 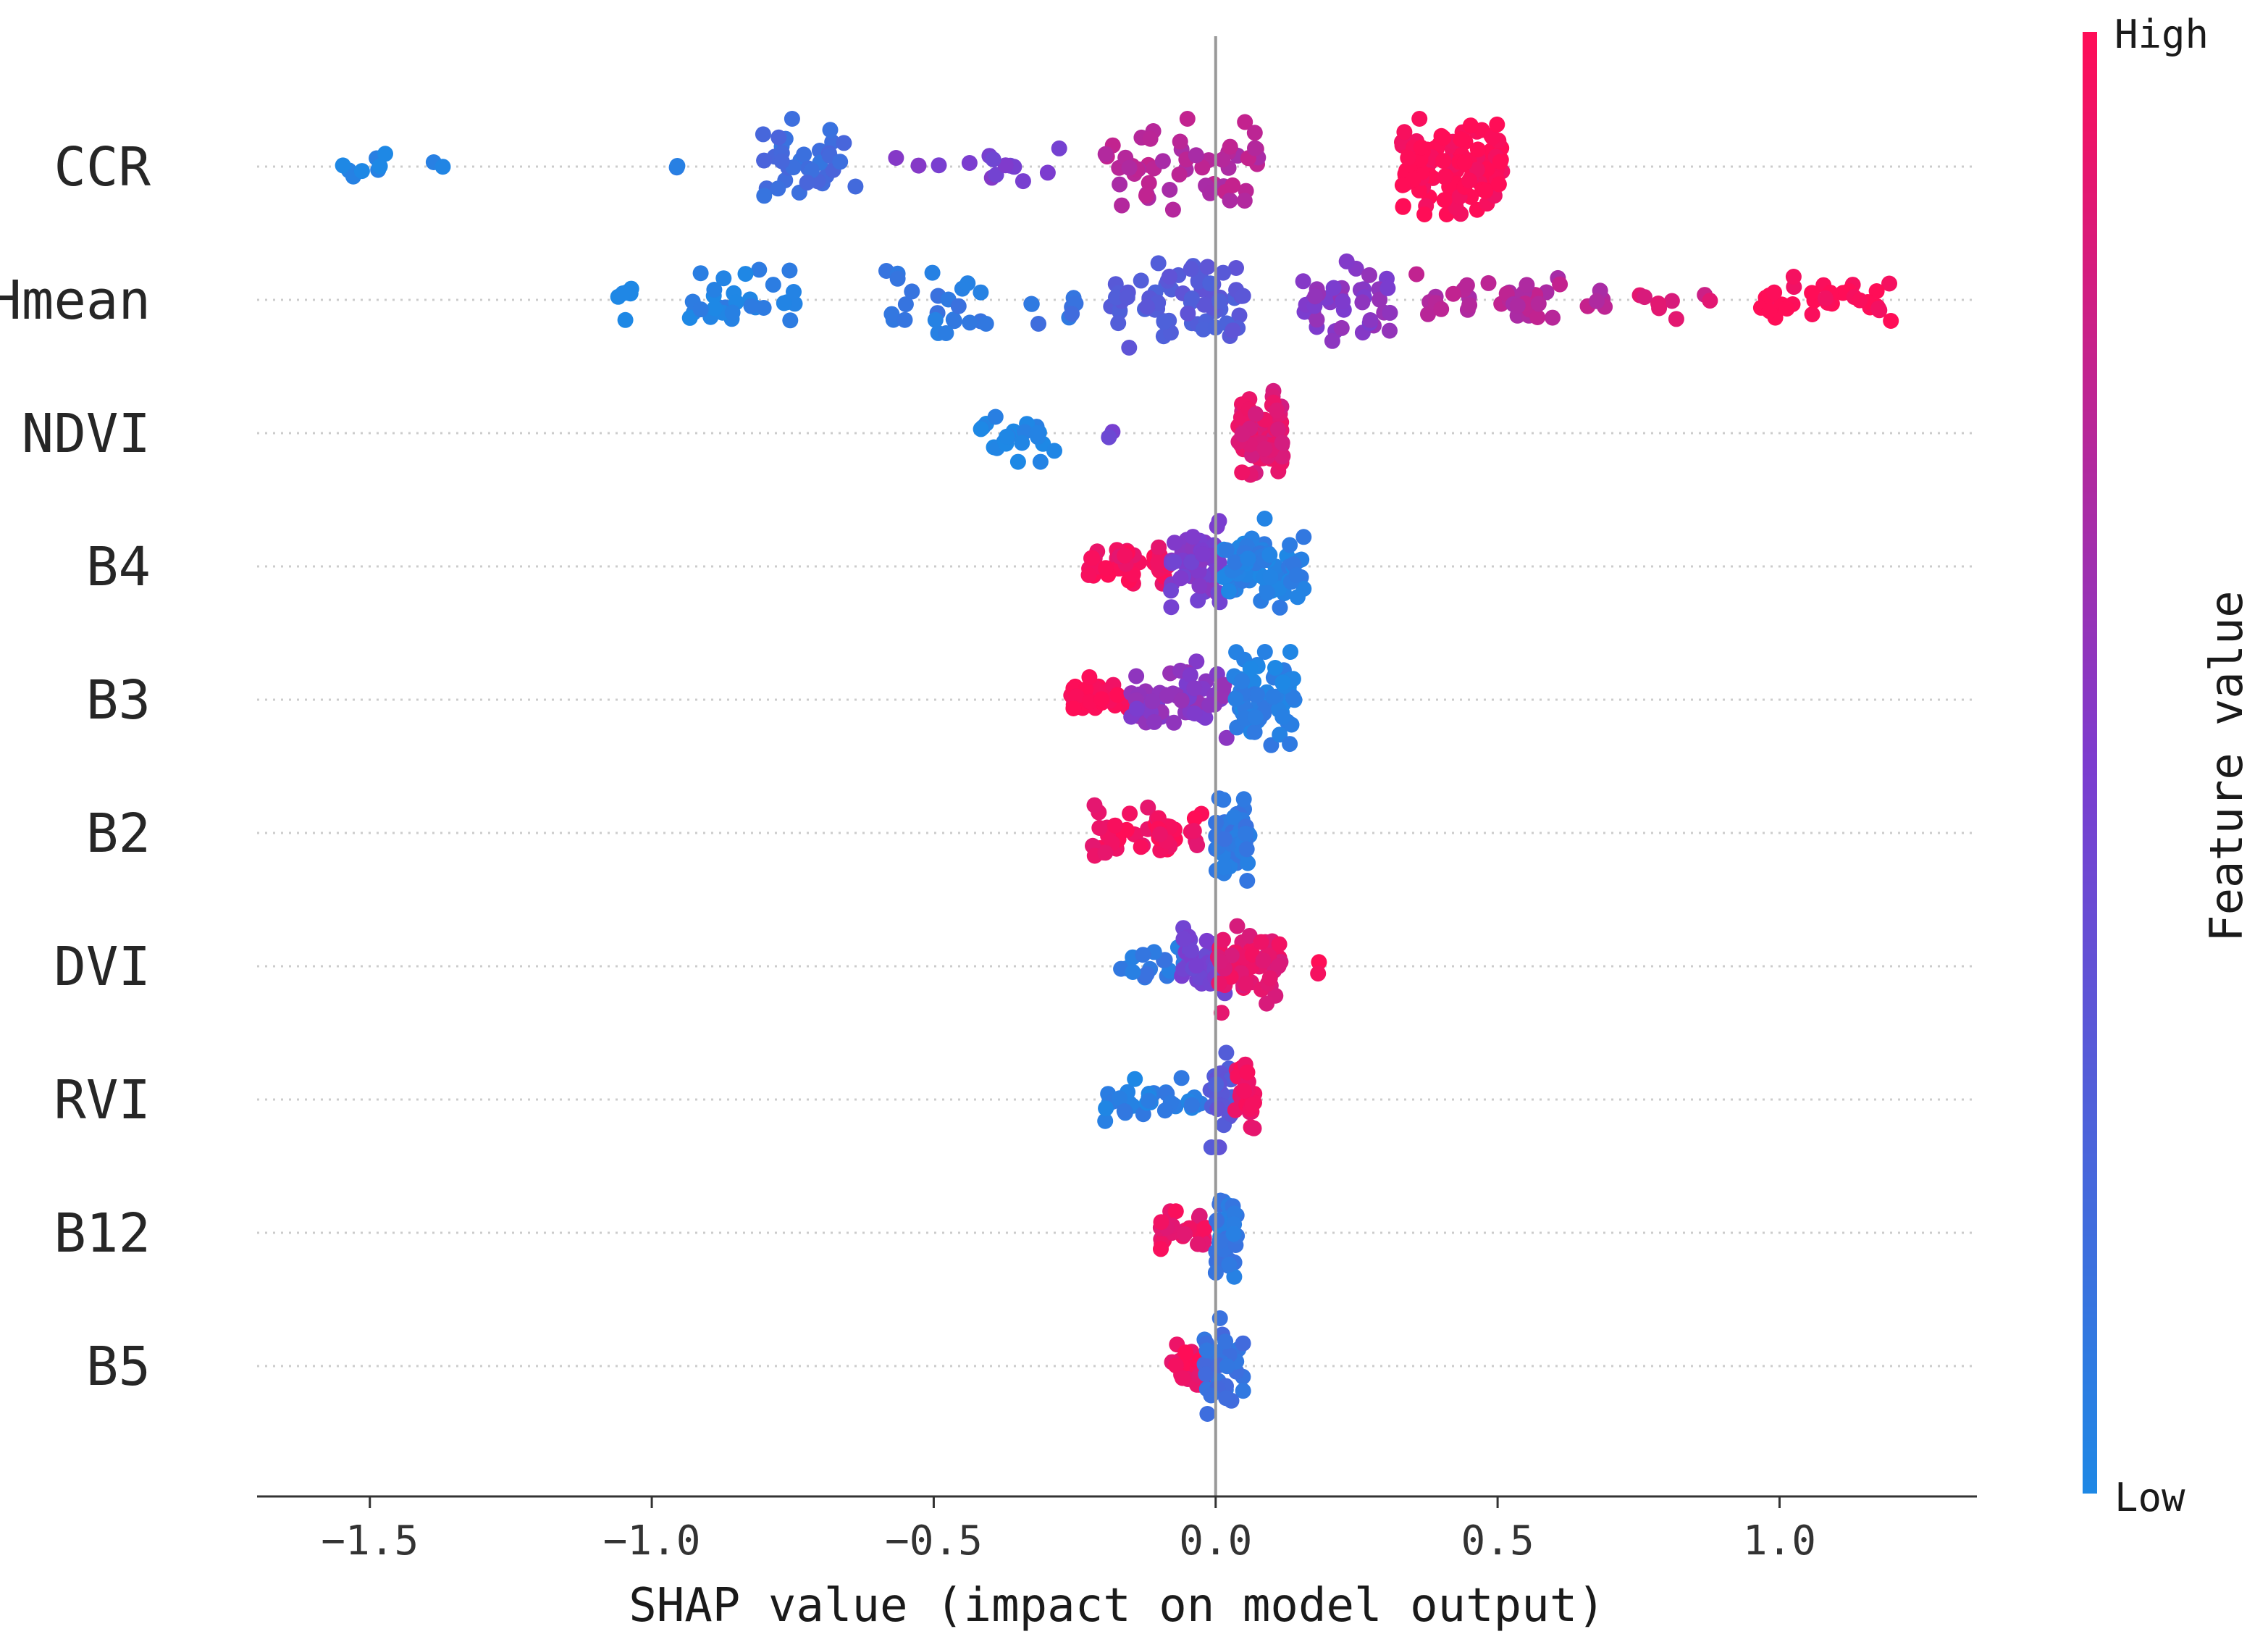 I want to click on feature-labels: CCR Hmean NDVI B4 B3 B2 DVI RVI B12 B5, so click(x=75, y=767).